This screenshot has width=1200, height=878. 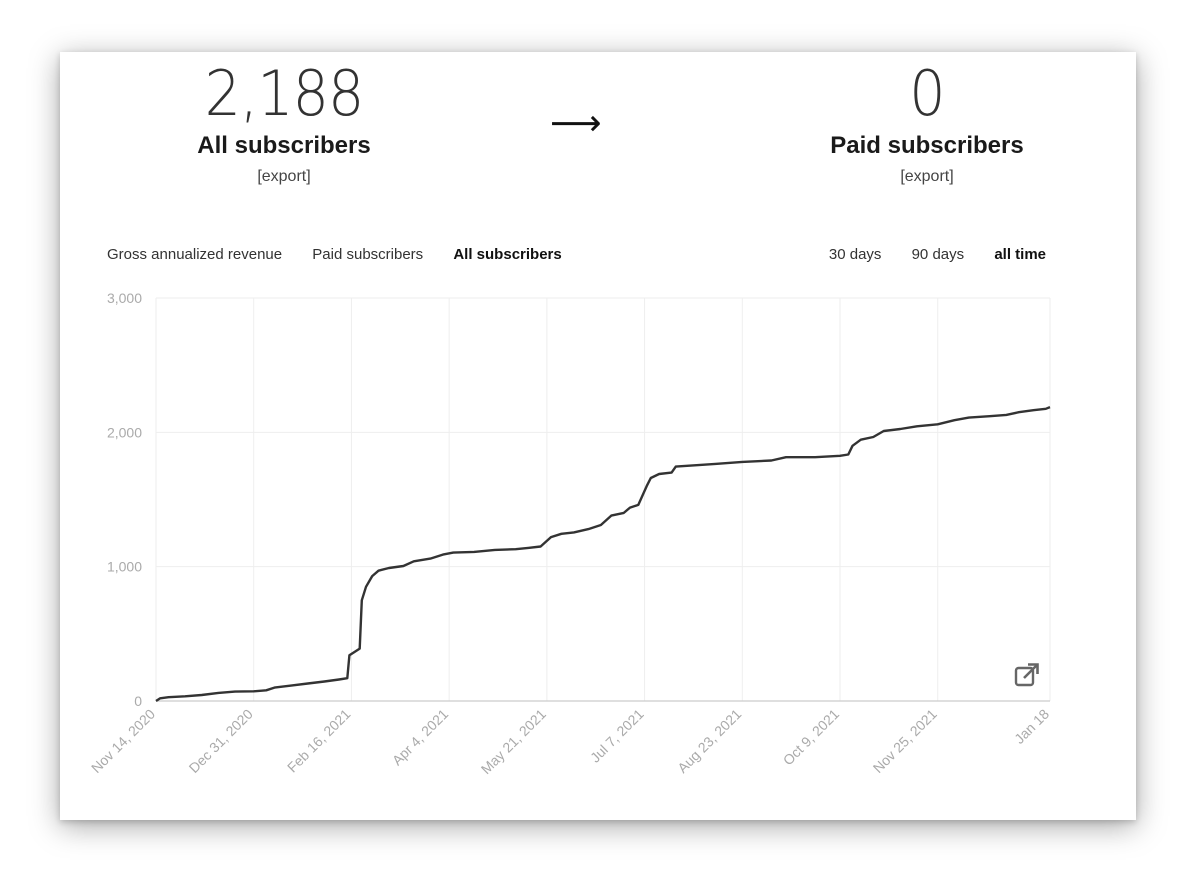 I want to click on x-tick-label: Jan 18, so click(x=1031, y=726).